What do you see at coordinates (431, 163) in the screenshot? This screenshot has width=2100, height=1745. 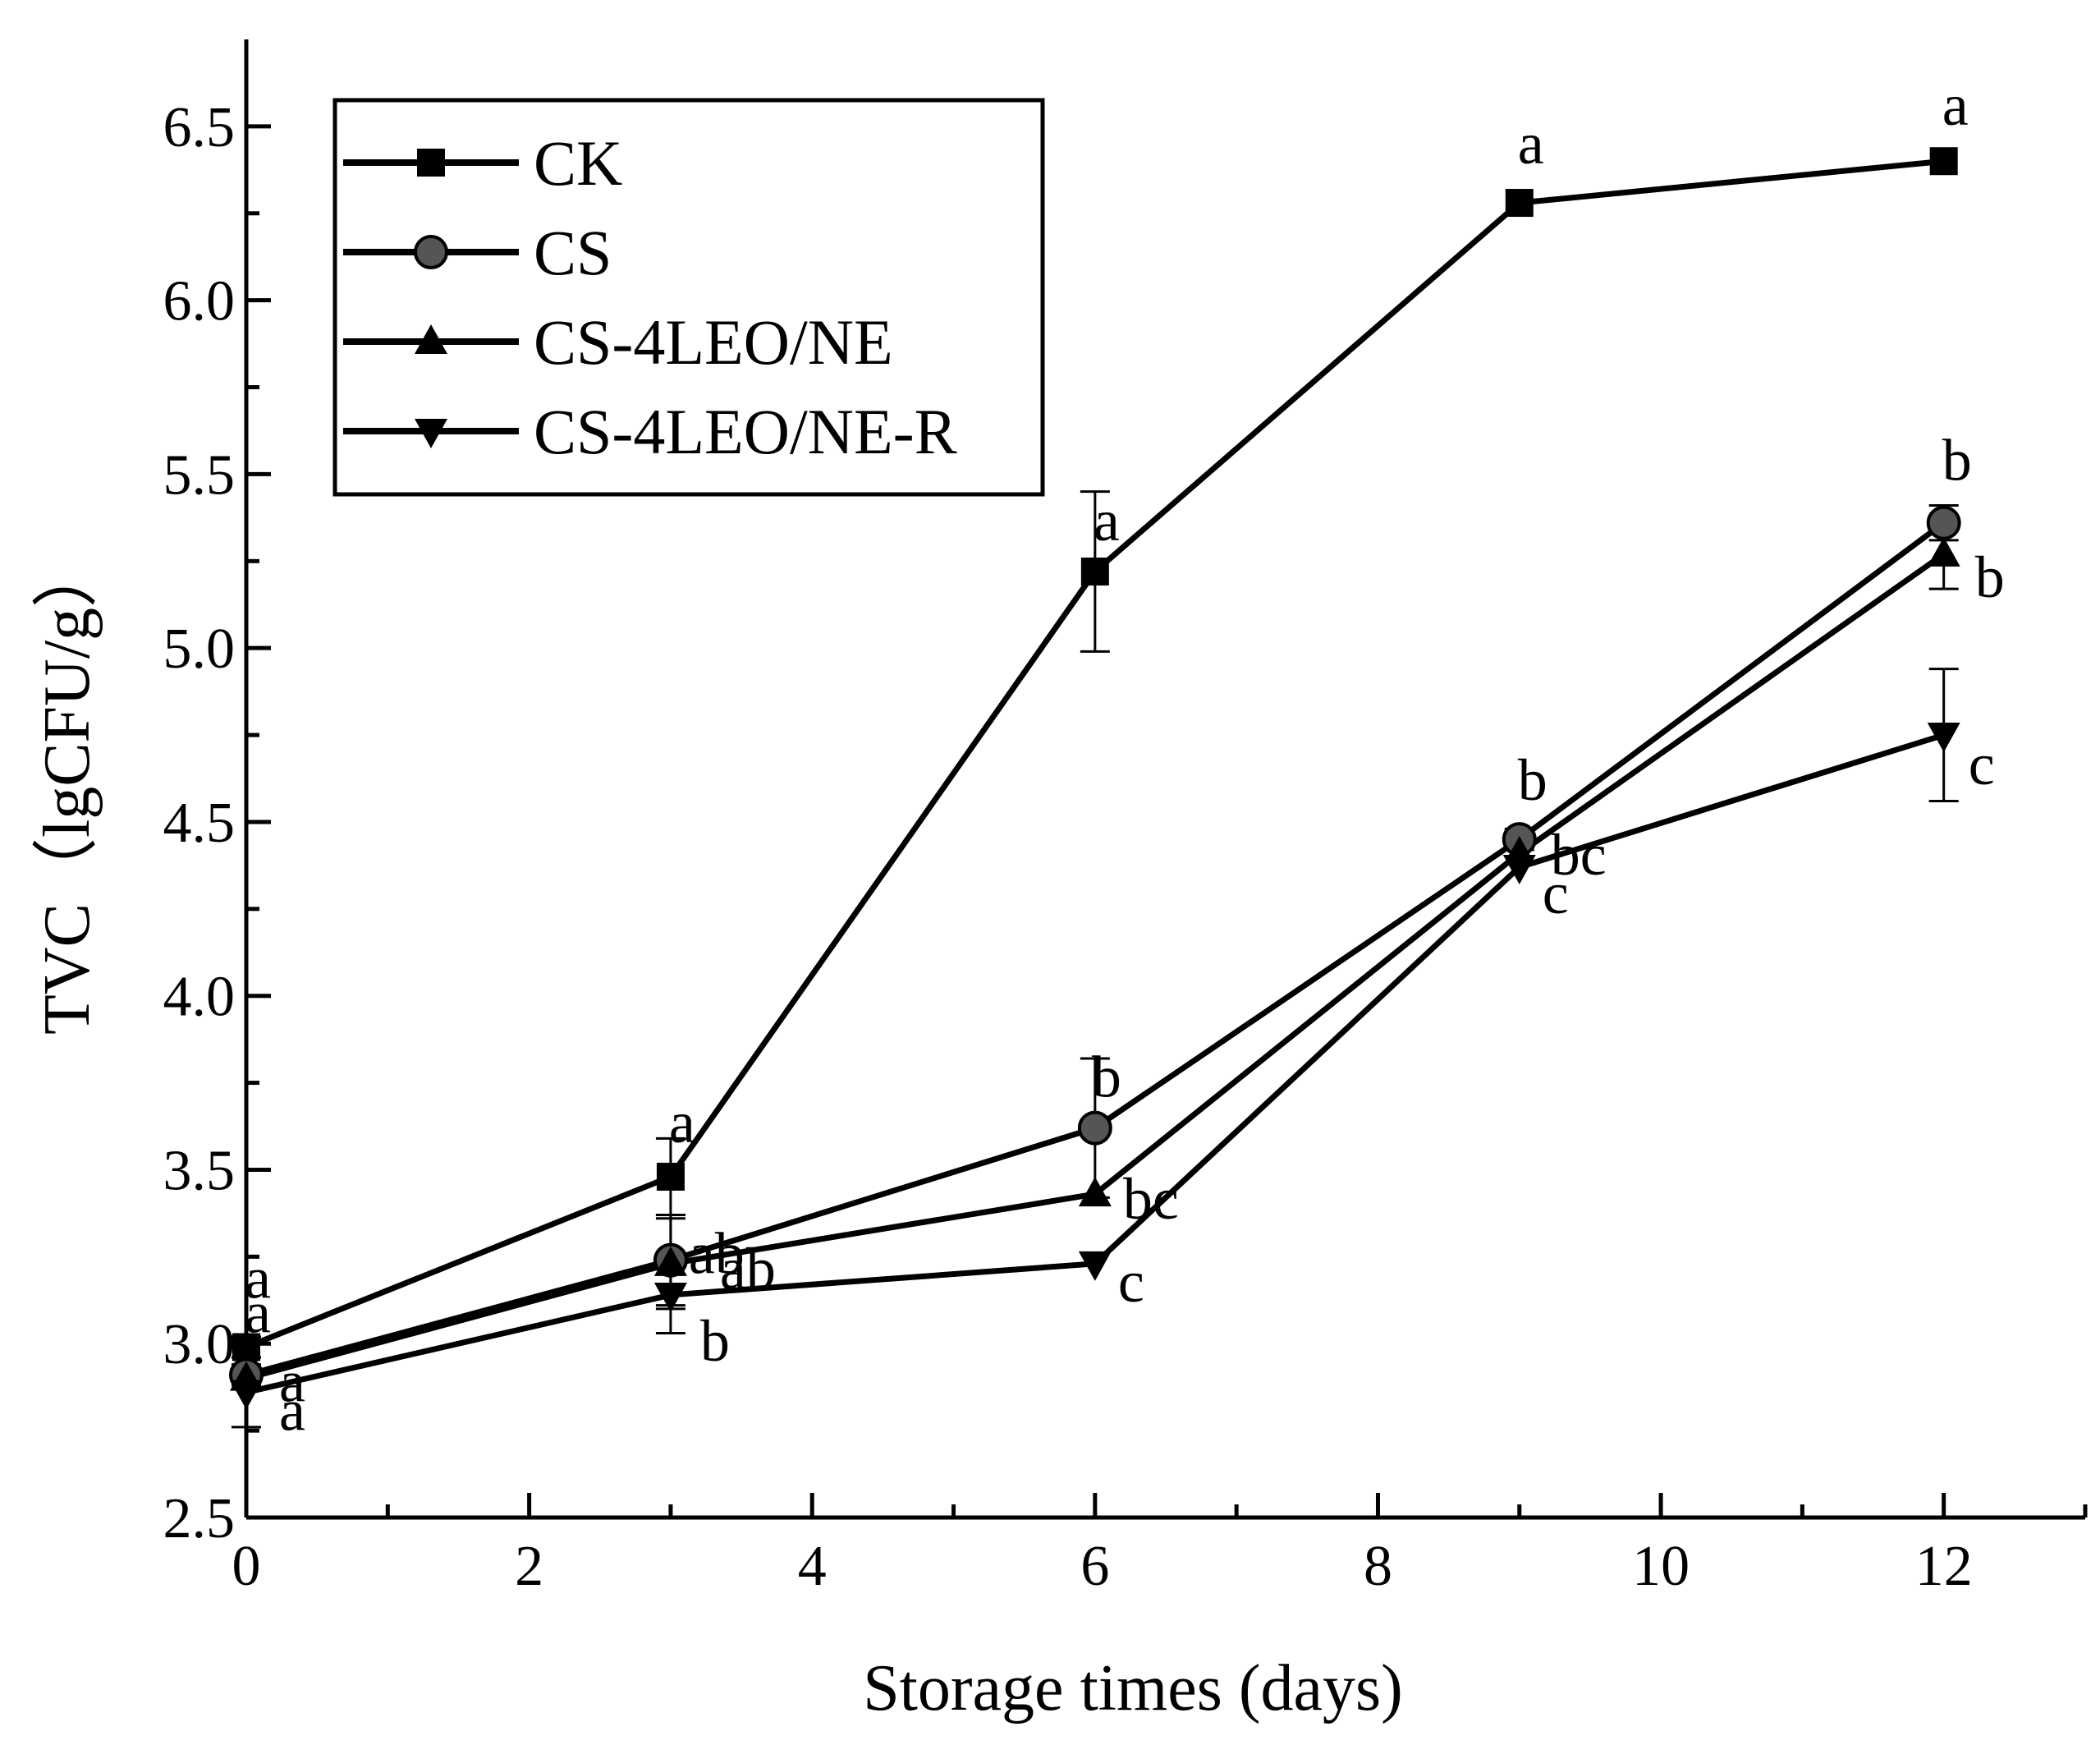 I see `legend-marker-ck` at bounding box center [431, 163].